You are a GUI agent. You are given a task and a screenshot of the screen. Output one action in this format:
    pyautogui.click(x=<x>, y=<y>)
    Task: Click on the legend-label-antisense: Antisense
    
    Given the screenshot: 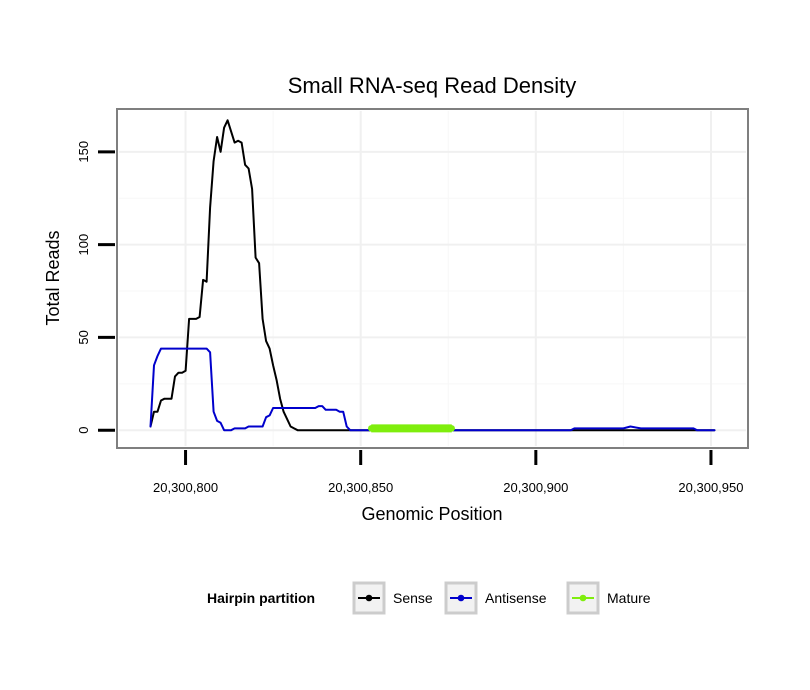 What is the action you would take?
    pyautogui.click(x=516, y=598)
    